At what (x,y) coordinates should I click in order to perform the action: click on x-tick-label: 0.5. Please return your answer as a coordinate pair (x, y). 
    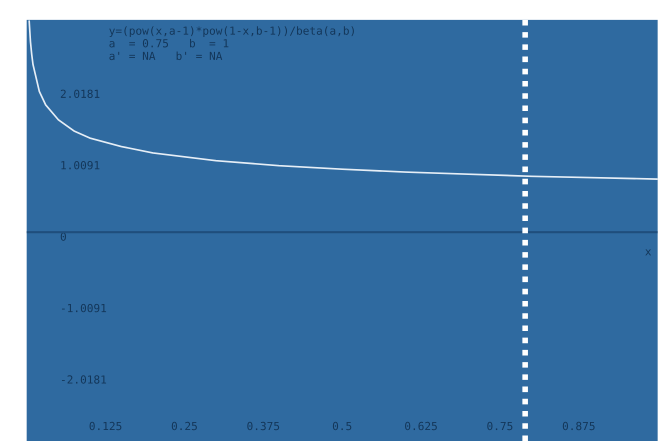
    Looking at the image, I should click on (342, 426).